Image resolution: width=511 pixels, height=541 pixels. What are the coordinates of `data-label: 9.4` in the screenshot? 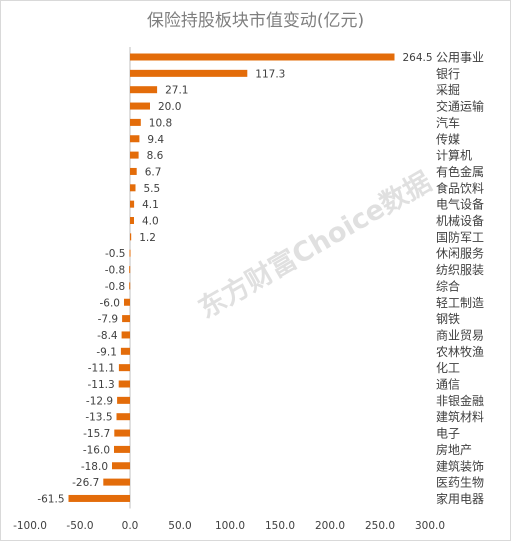 It's located at (155, 140).